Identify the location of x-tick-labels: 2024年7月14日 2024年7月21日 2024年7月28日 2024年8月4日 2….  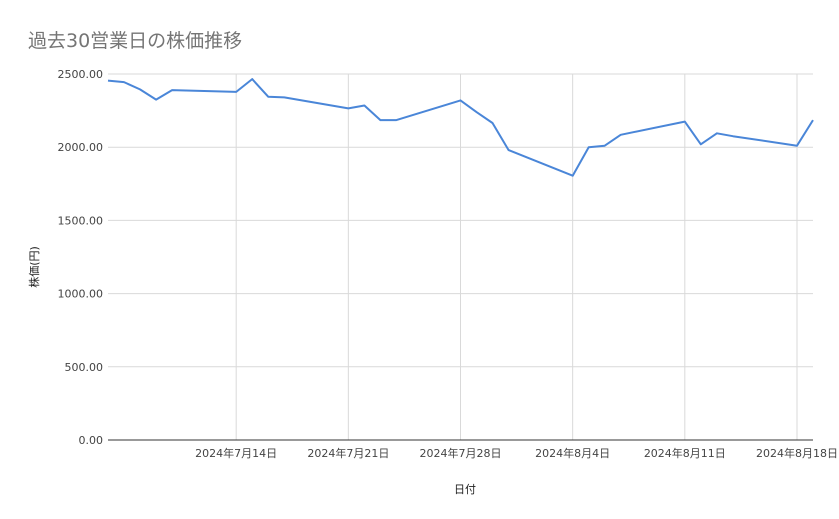
(516, 453).